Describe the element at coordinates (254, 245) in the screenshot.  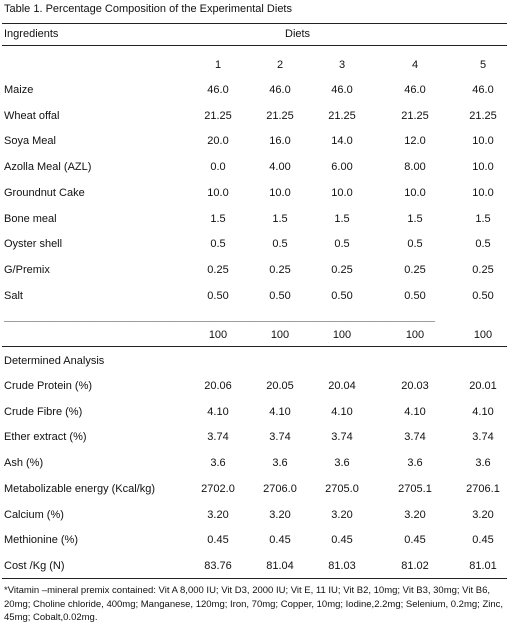
I see `table-row: Oyster shell 0.5 0.5 0.5 0.5 0.5` at that location.